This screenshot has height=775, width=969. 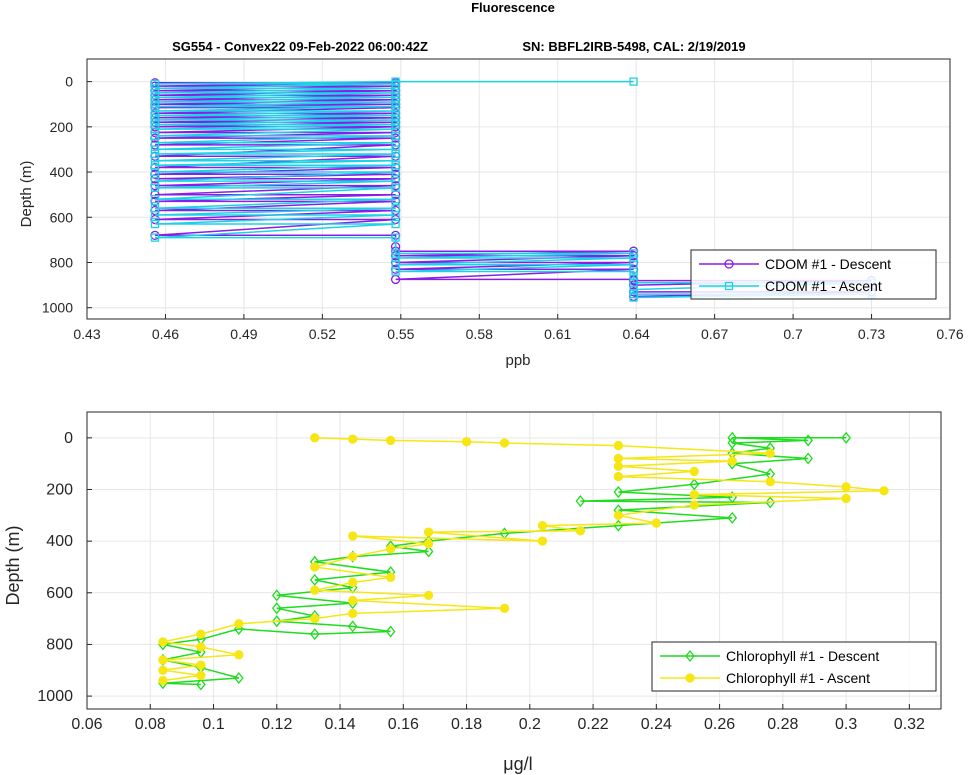 What do you see at coordinates (633, 46) in the screenshot?
I see `figure-subtitle-right: SN: BBFL2IRB-5498, CAL: 2/19/2019` at bounding box center [633, 46].